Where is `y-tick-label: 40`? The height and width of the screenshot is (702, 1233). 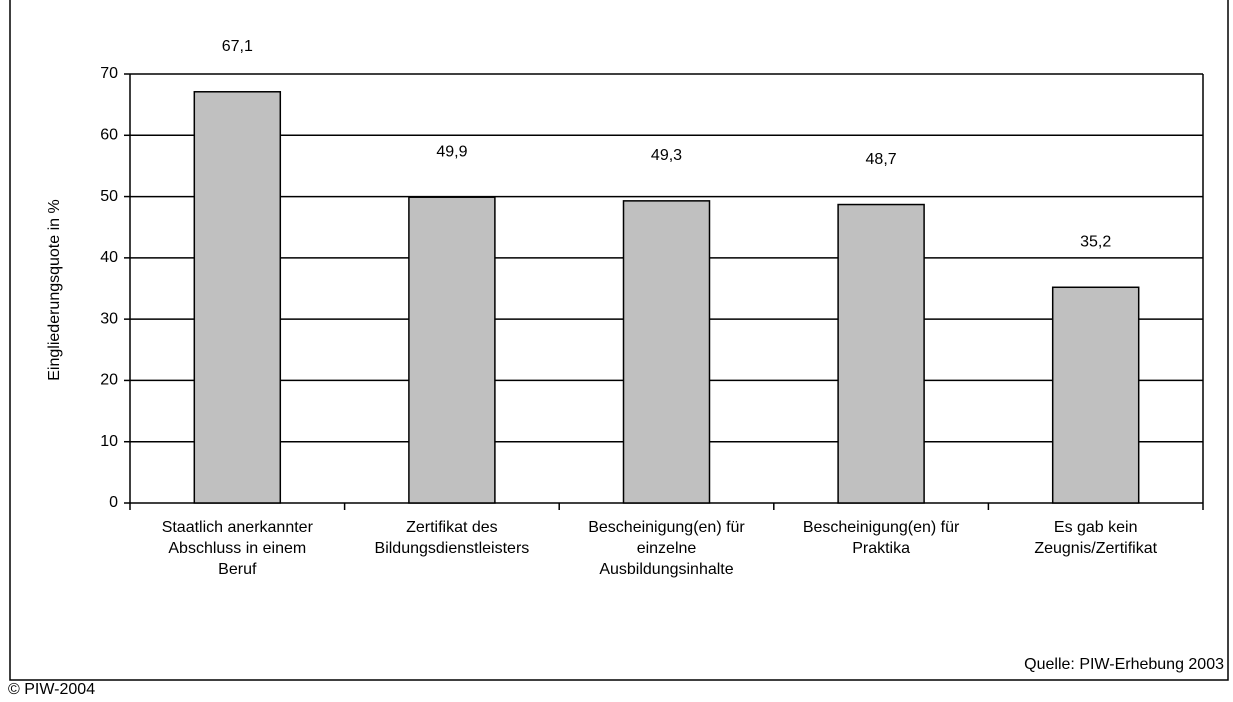
y-tick-label: 40 is located at coordinates (109, 257).